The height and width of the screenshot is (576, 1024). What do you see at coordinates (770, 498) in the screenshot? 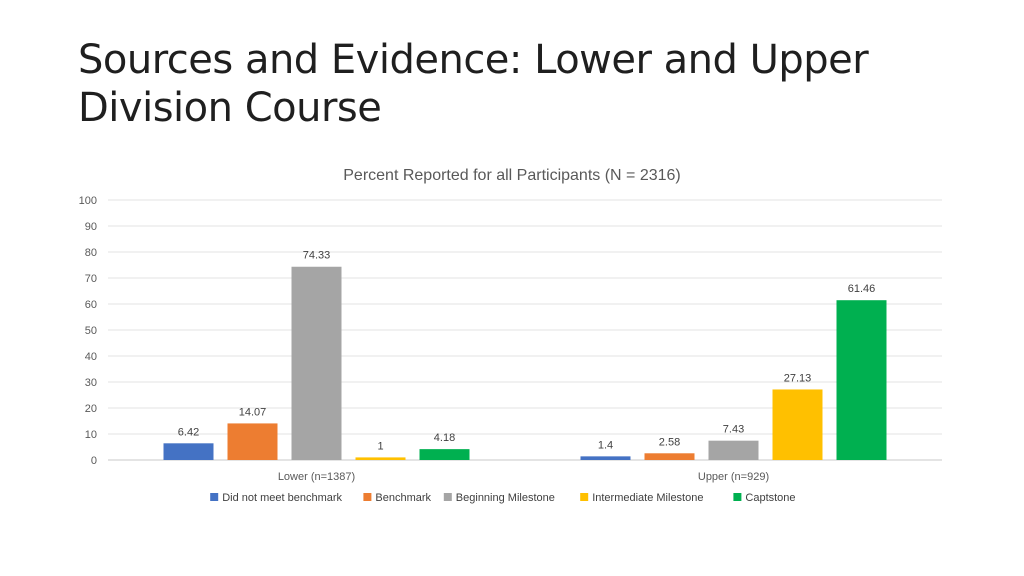
I see `legend-label: Captstone` at bounding box center [770, 498].